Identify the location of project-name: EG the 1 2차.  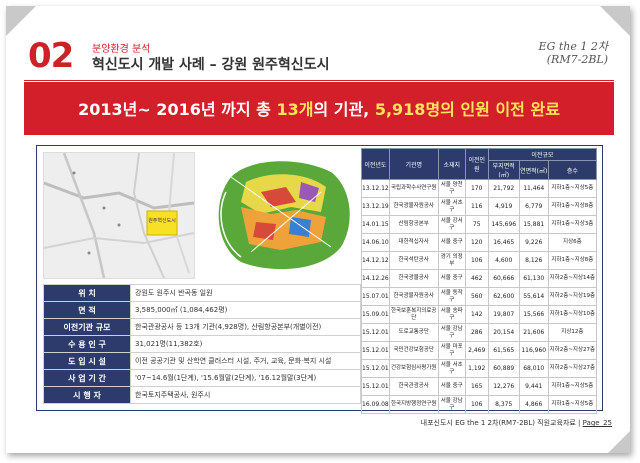
(573, 46).